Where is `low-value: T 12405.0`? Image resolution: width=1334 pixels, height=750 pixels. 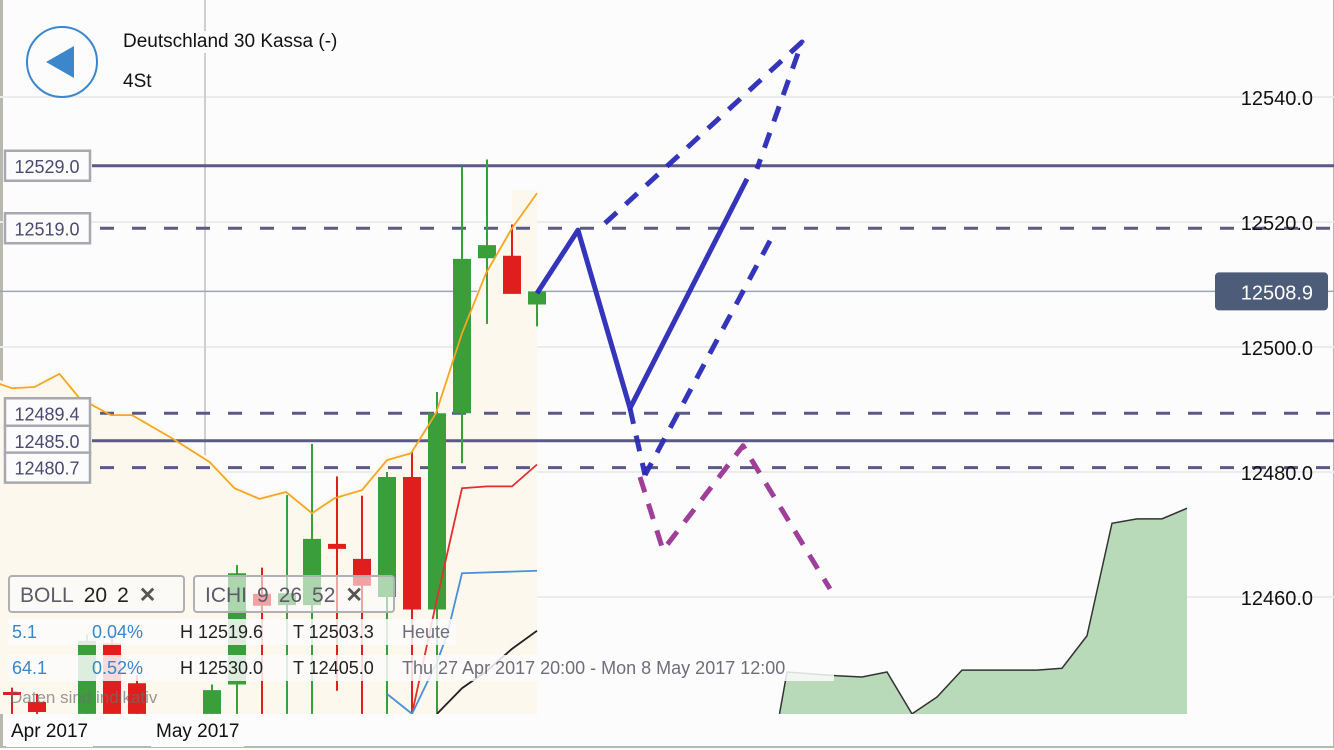
low-value: T 12405.0 is located at coordinates (333, 668).